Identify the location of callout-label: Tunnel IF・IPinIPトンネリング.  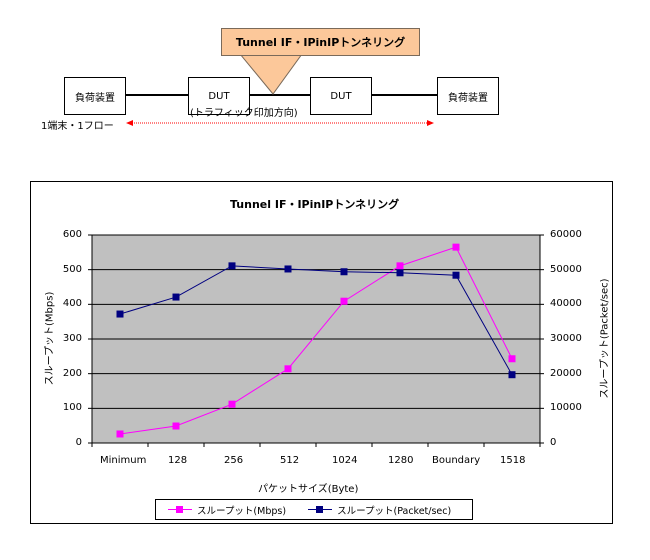
(320, 42).